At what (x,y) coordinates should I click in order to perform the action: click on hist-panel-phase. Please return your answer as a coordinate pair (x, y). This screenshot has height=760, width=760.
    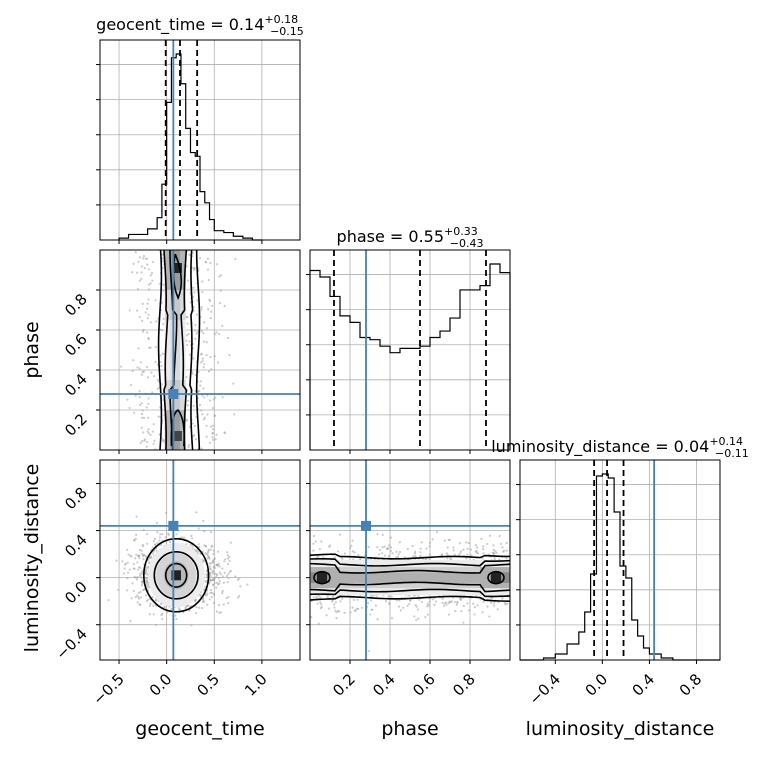
    Looking at the image, I should click on (408, 351).